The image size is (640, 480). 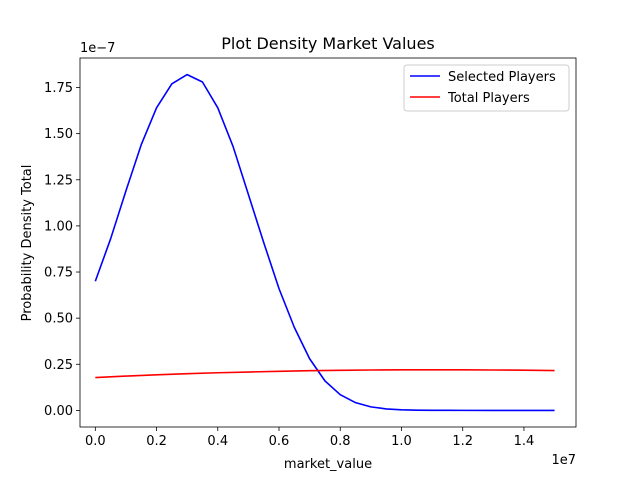 I want to click on y-tick-label: 0.00, so click(x=58, y=411).